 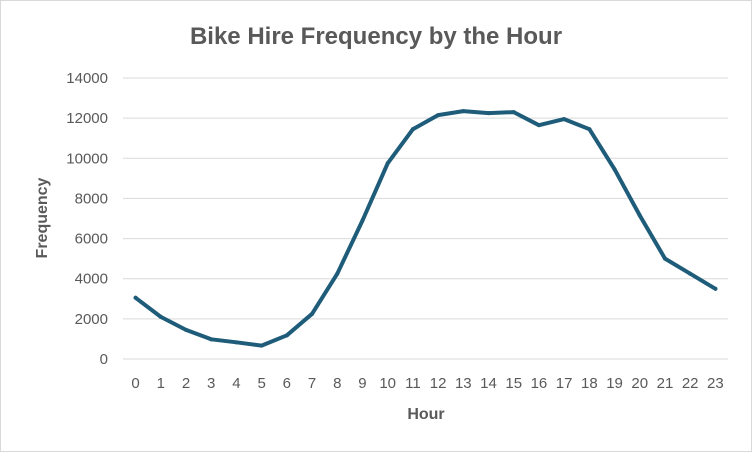 I want to click on chart-title: Bike Hire Frequency by the Hour, so click(x=376, y=36).